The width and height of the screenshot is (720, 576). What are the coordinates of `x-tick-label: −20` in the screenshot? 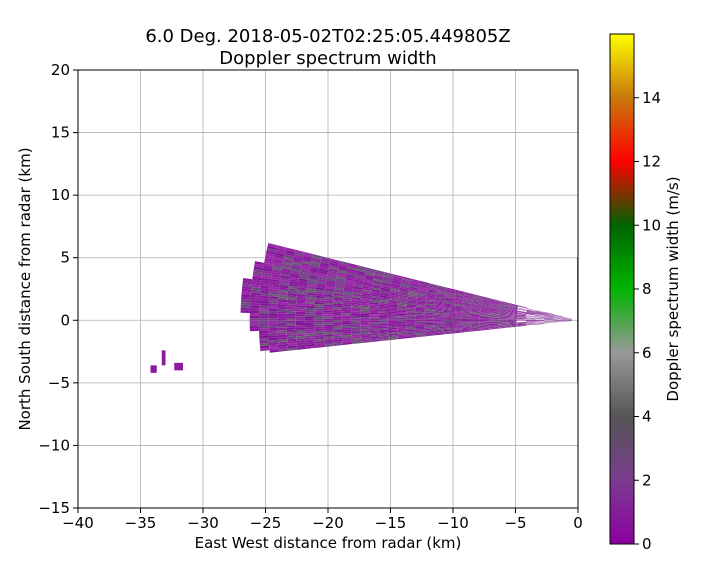 It's located at (328, 523).